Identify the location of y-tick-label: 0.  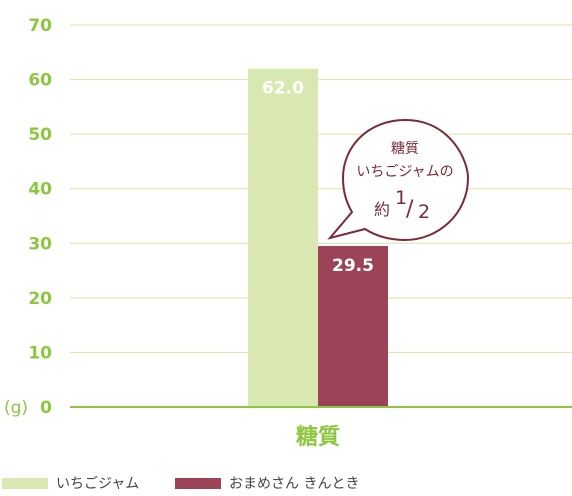
(46, 408).